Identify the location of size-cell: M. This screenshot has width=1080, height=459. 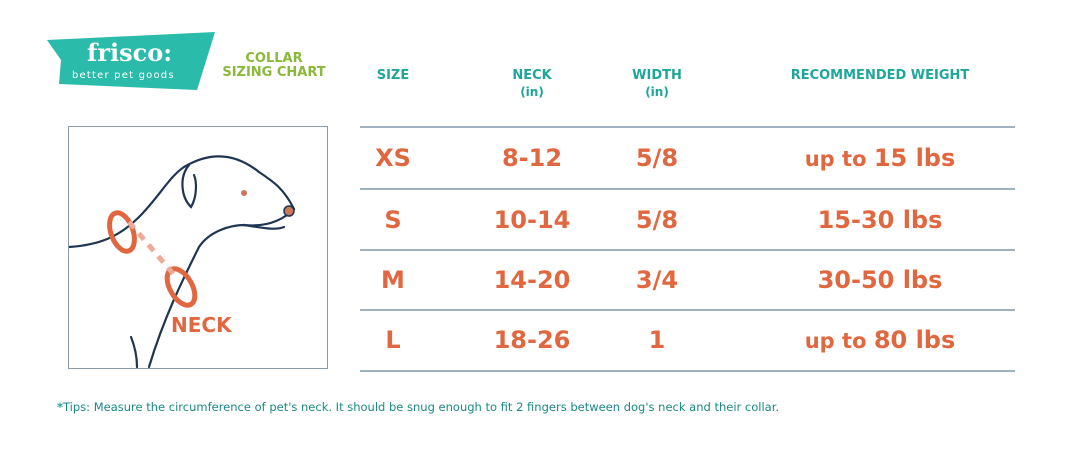
(393, 280).